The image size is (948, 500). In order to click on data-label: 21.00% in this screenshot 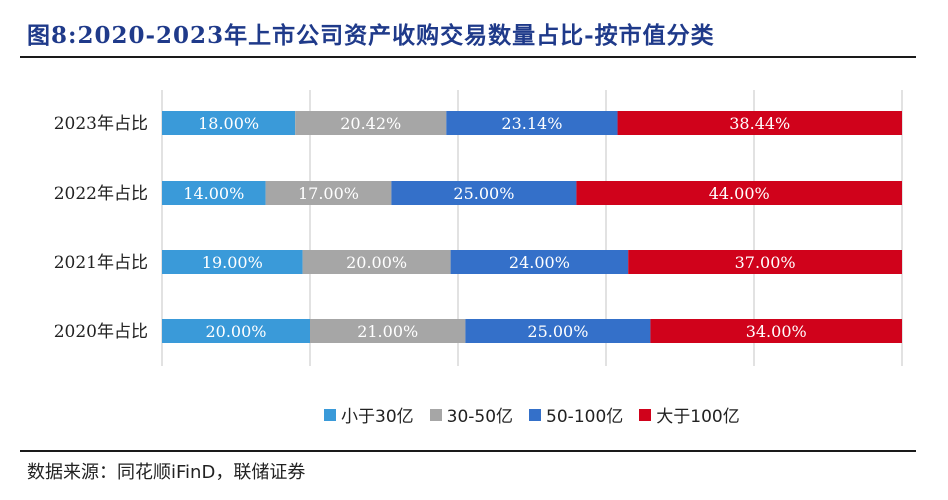, I will do `click(387, 331)`.